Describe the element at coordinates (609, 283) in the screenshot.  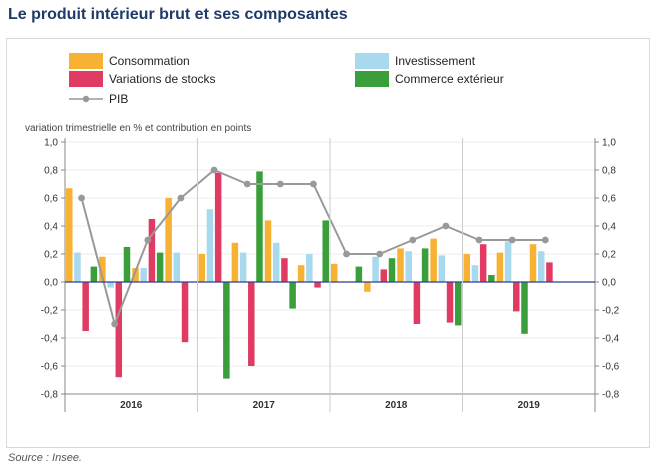
I see `y-tick-label-right: 0,0` at that location.